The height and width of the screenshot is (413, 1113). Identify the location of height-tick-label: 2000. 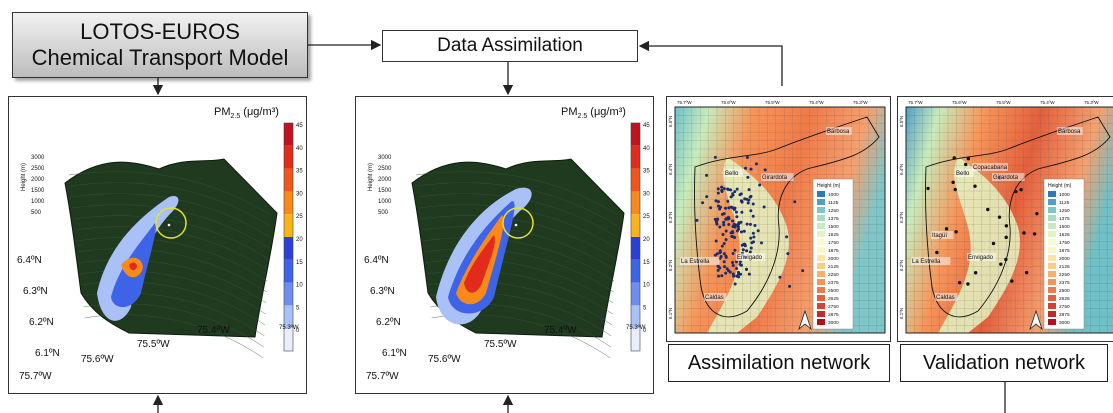
(38, 180).